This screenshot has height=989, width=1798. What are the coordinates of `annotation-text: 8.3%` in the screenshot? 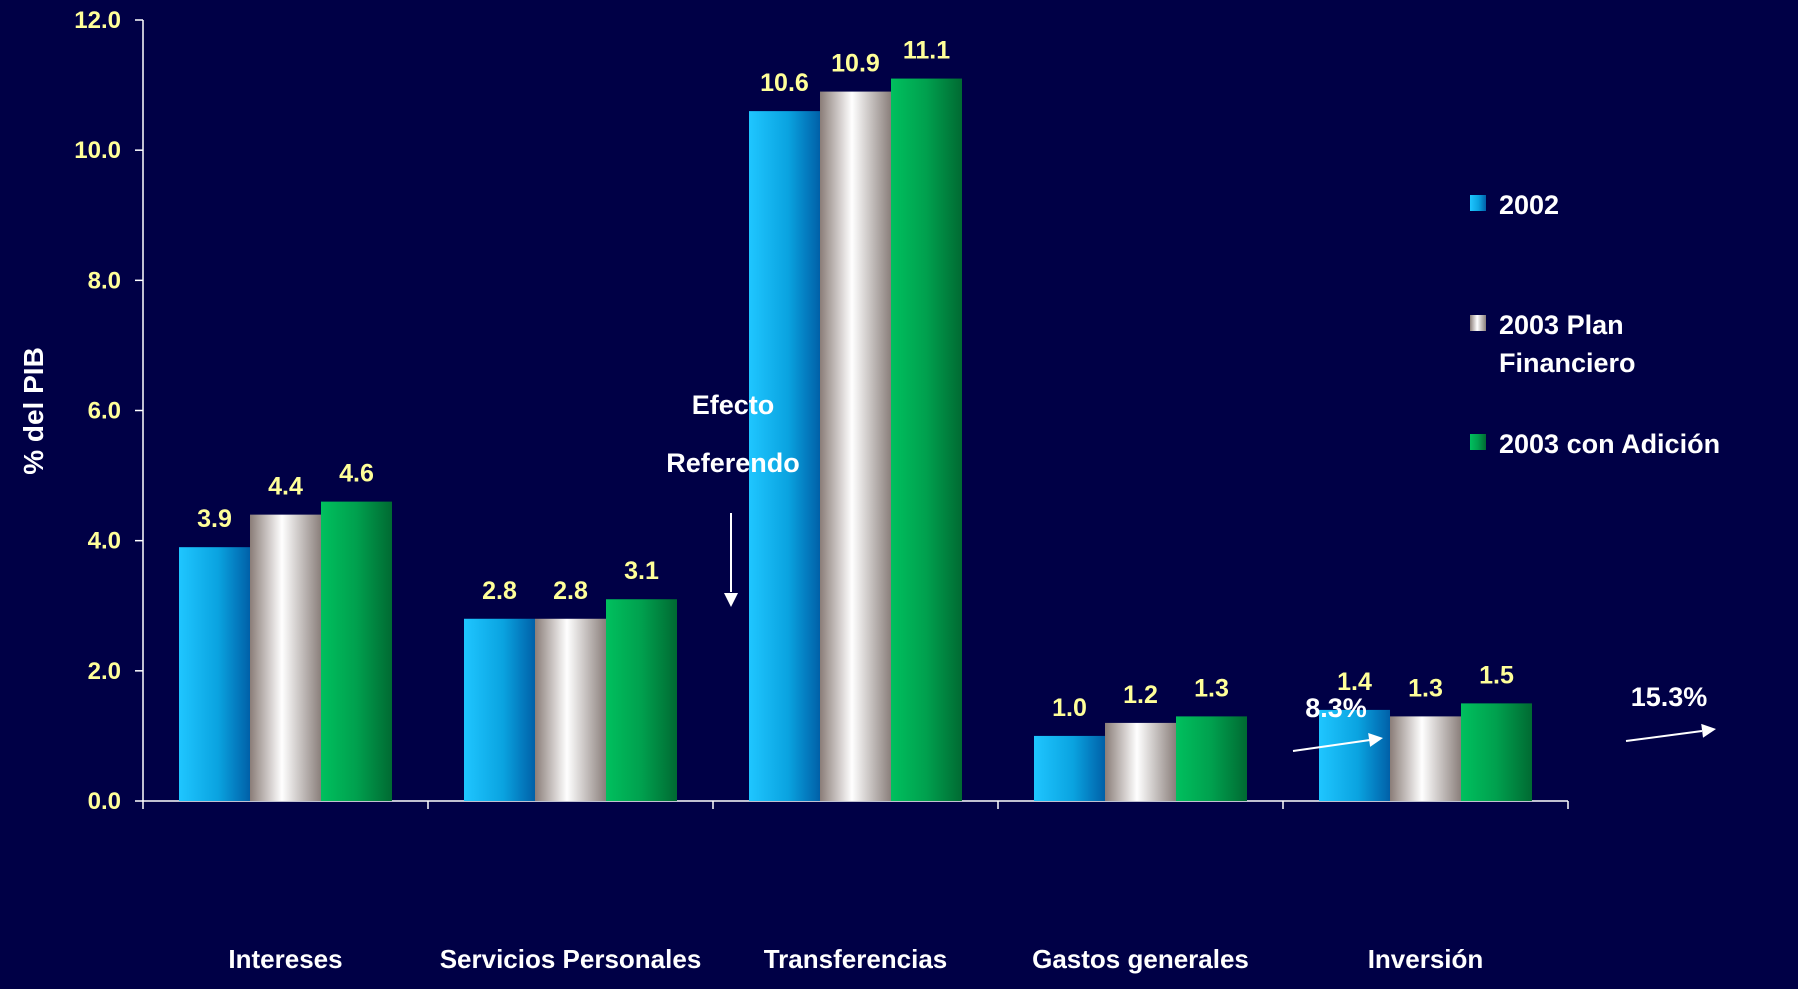 It's located at (1336, 708).